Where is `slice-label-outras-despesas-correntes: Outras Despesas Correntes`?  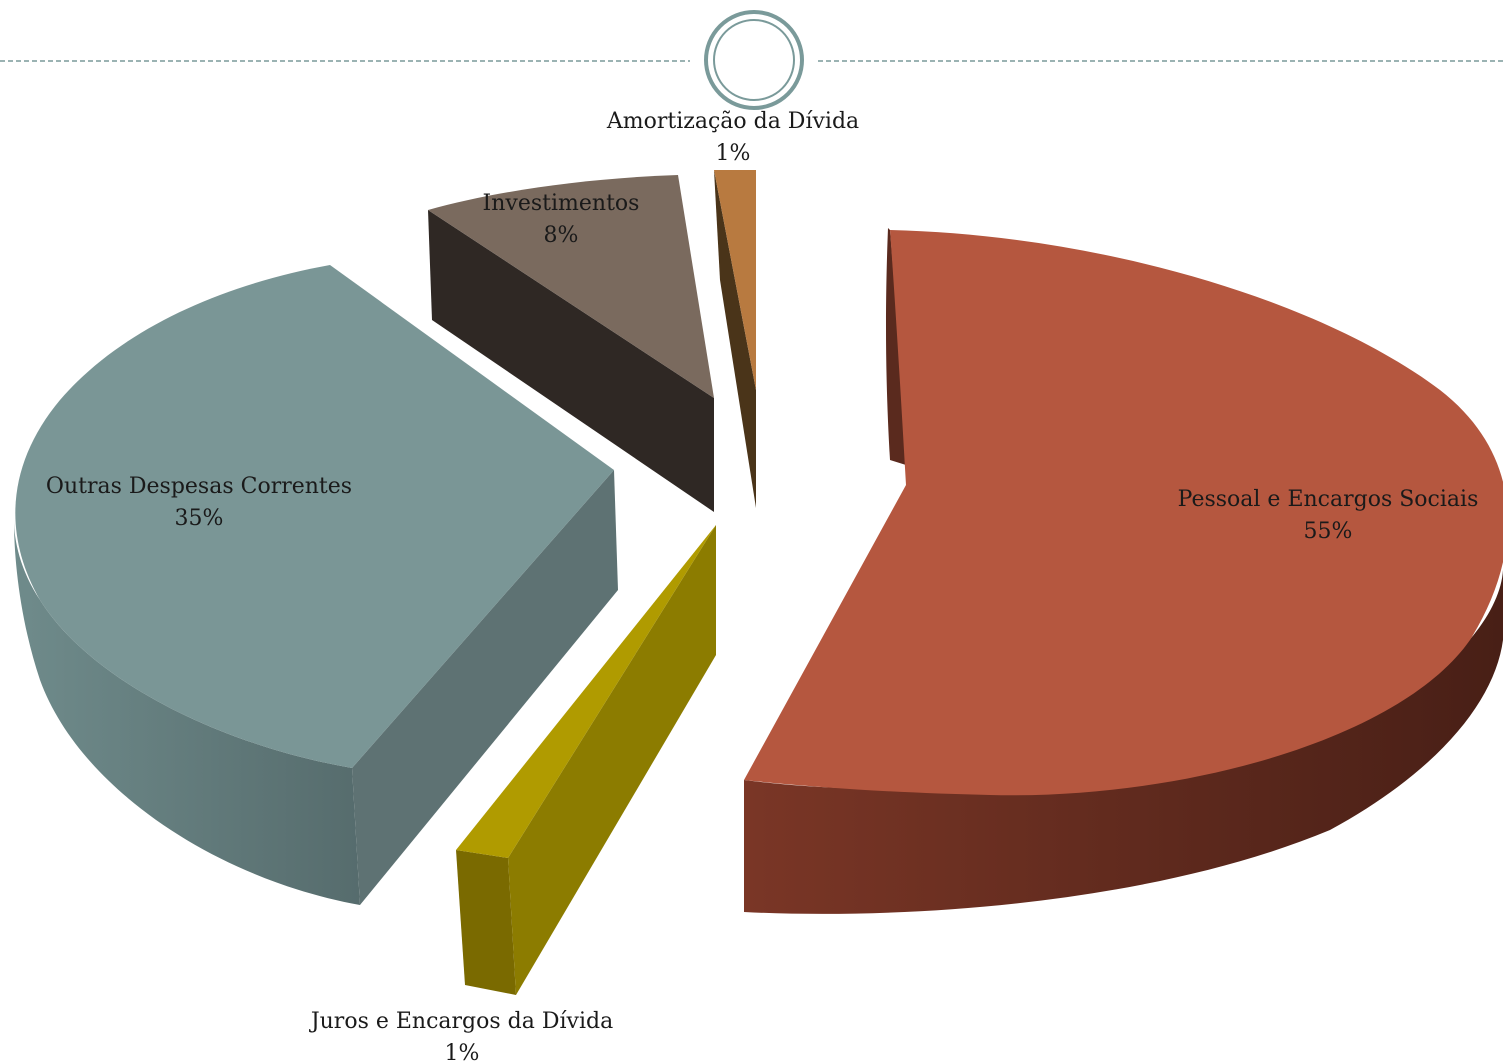
slice-label-outras-despesas-correntes: Outras Despesas Correntes is located at coordinates (199, 486).